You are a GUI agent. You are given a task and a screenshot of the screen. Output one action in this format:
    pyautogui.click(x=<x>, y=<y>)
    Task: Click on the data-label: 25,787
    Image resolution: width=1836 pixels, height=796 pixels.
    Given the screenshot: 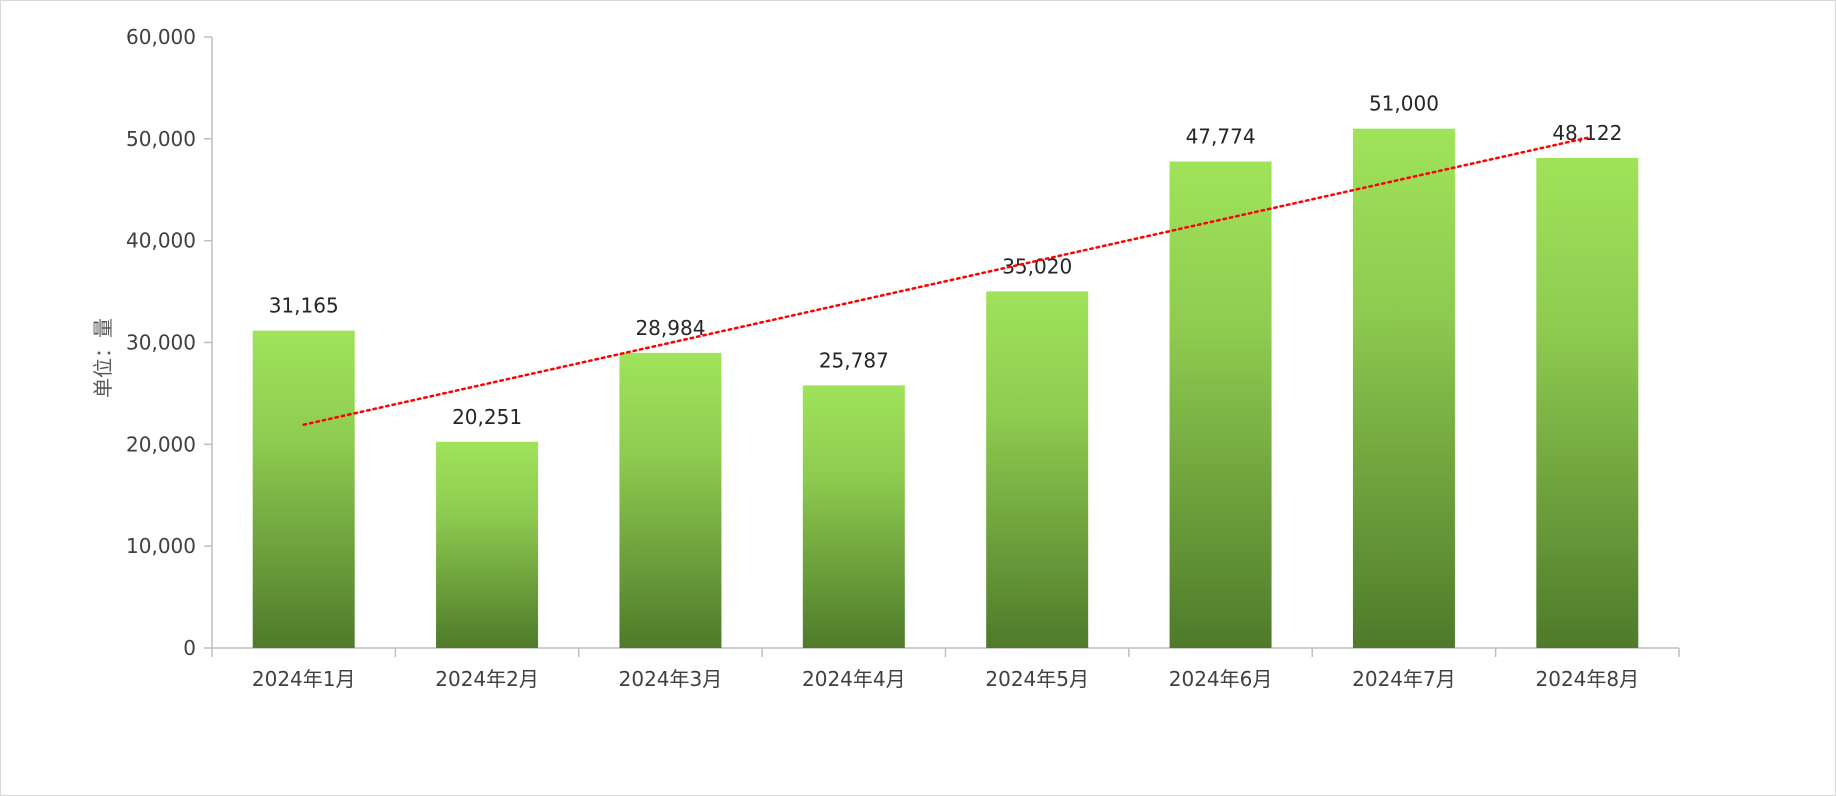 What is the action you would take?
    pyautogui.click(x=854, y=360)
    